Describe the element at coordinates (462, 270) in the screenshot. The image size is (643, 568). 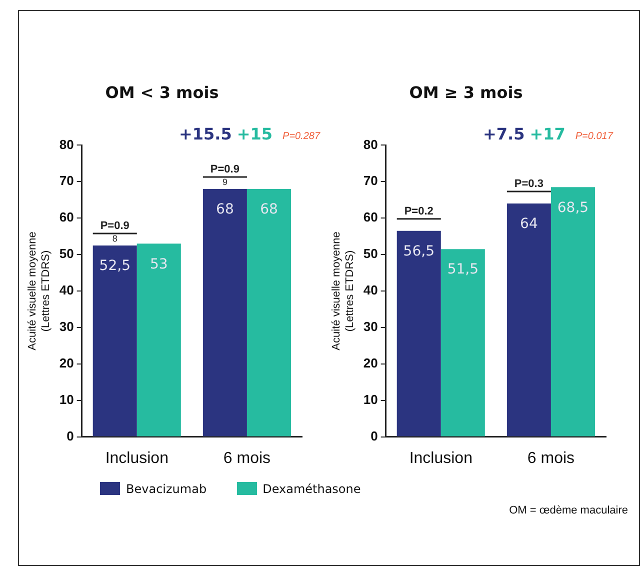
I see `data-label: 51,5` at that location.